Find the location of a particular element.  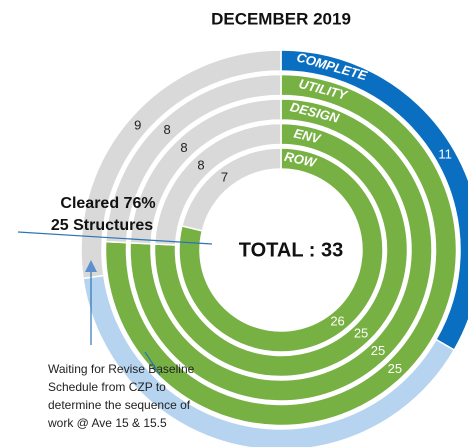

annotation-line is located at coordinates (115, 238).